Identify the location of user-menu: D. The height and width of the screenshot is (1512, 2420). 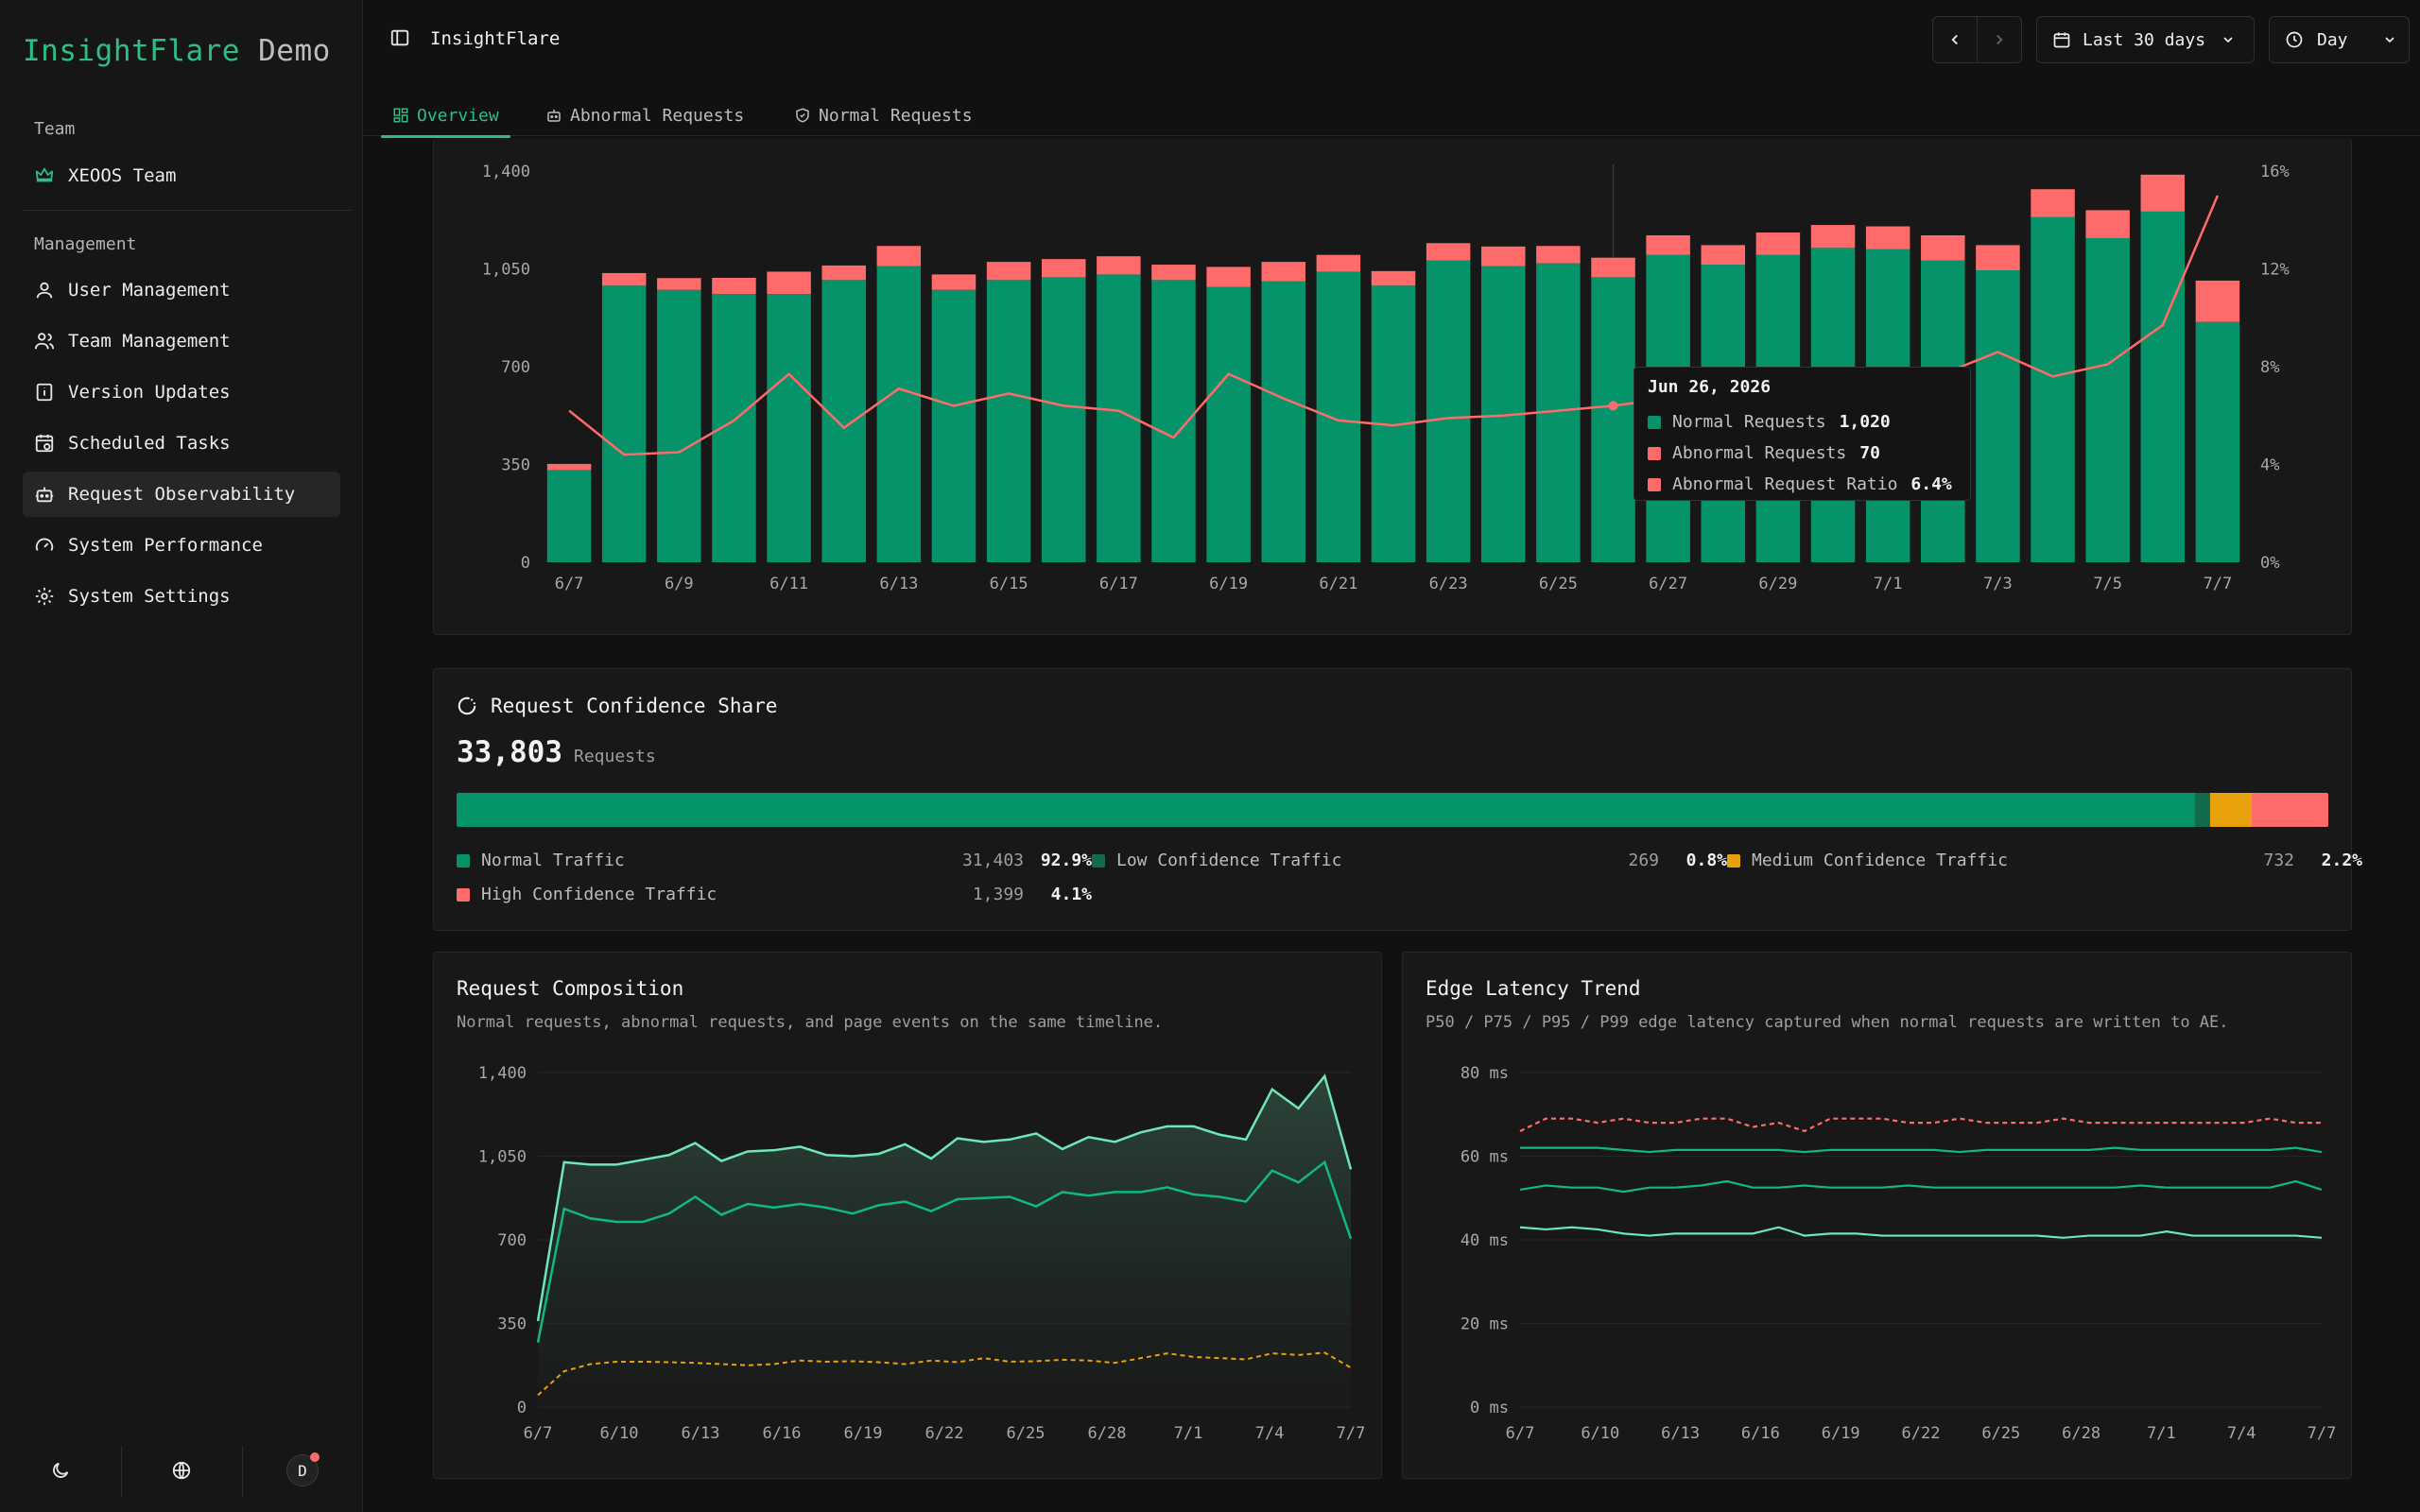
(302, 1470).